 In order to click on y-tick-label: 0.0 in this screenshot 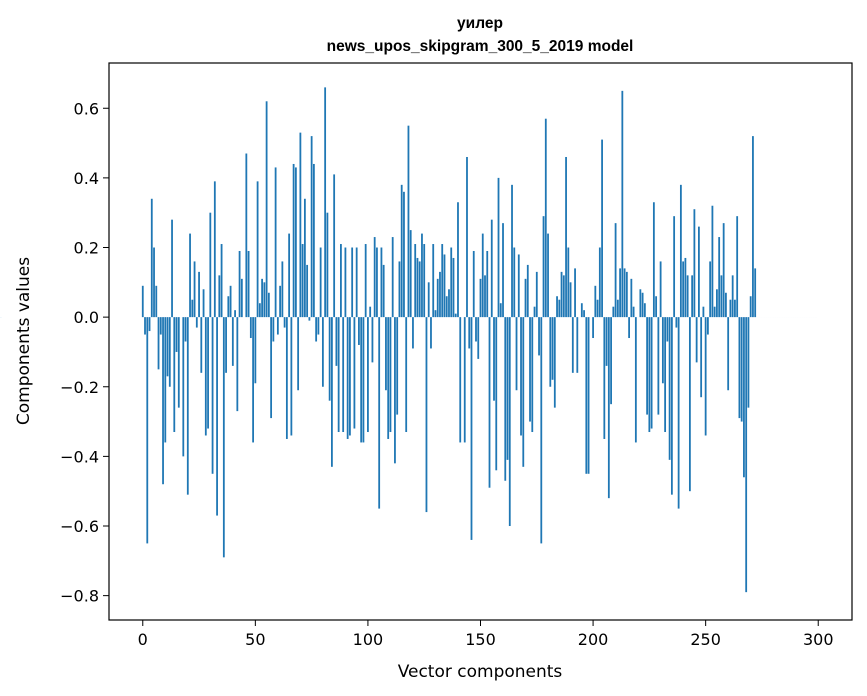, I will do `click(86, 317)`.